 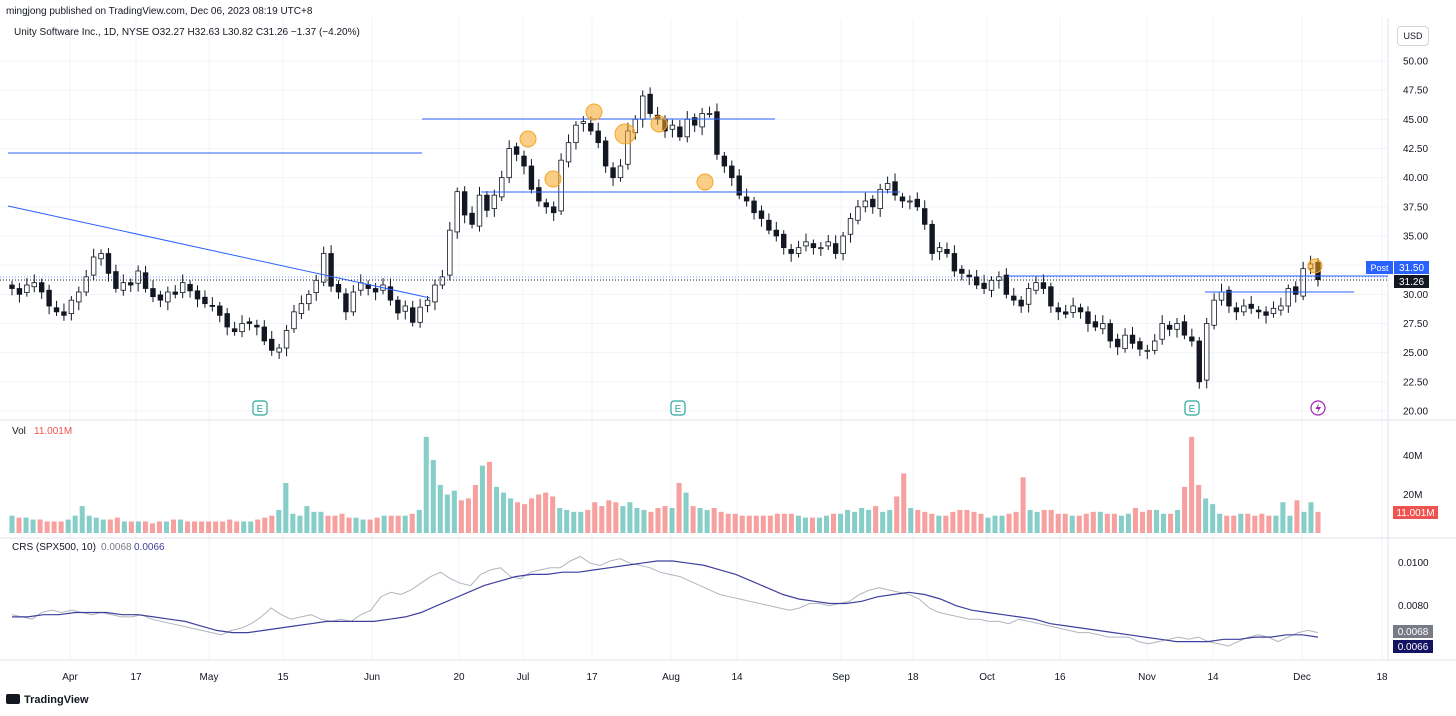 What do you see at coordinates (47, 700) in the screenshot?
I see `tradingview-brand: TradingView` at bounding box center [47, 700].